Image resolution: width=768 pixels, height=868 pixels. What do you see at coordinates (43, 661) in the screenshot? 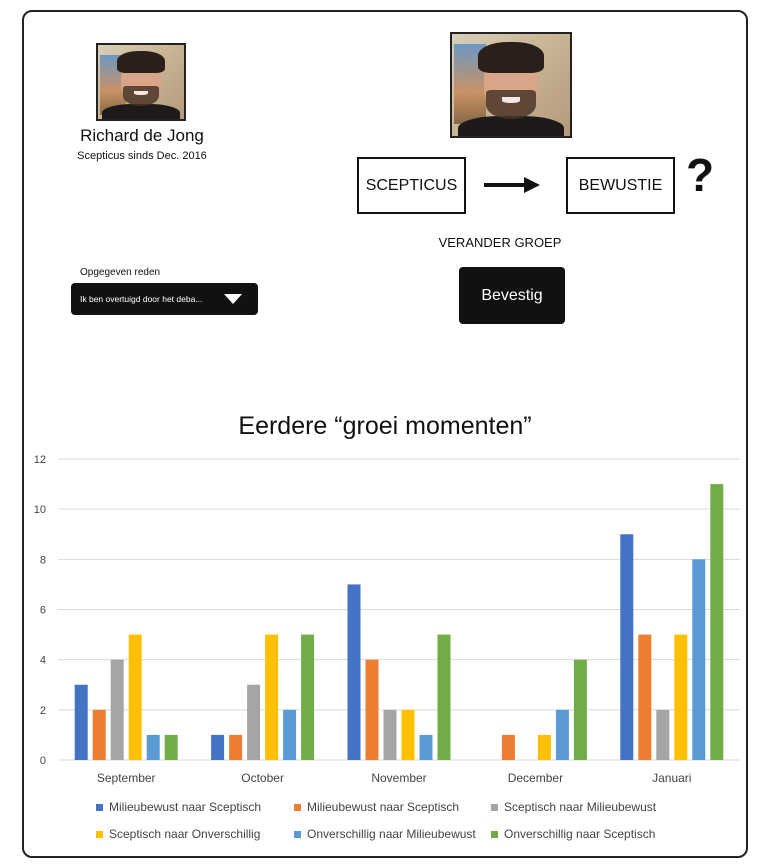
I see `y-tick-label: 4` at bounding box center [43, 661].